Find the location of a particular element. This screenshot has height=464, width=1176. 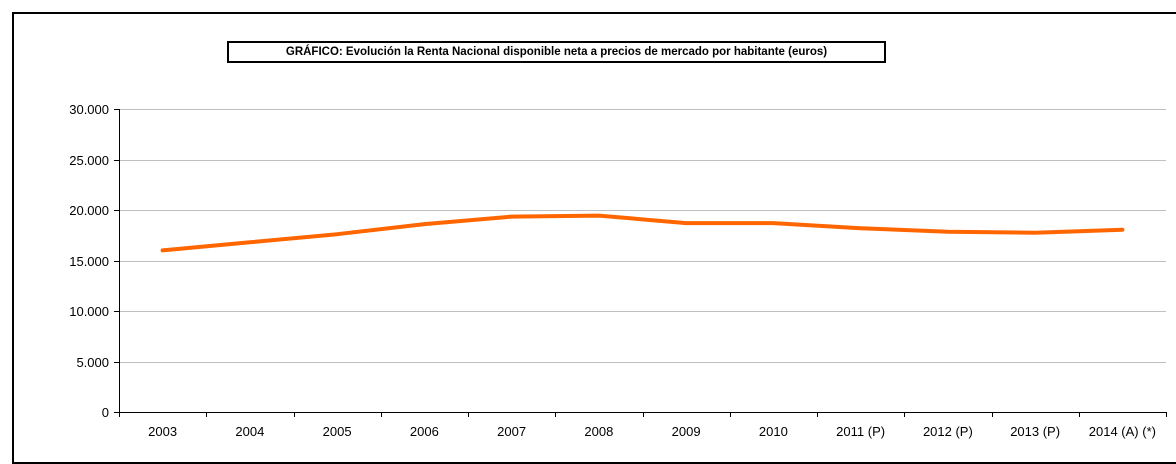

y-tick-label: 0 is located at coordinates (105, 412).